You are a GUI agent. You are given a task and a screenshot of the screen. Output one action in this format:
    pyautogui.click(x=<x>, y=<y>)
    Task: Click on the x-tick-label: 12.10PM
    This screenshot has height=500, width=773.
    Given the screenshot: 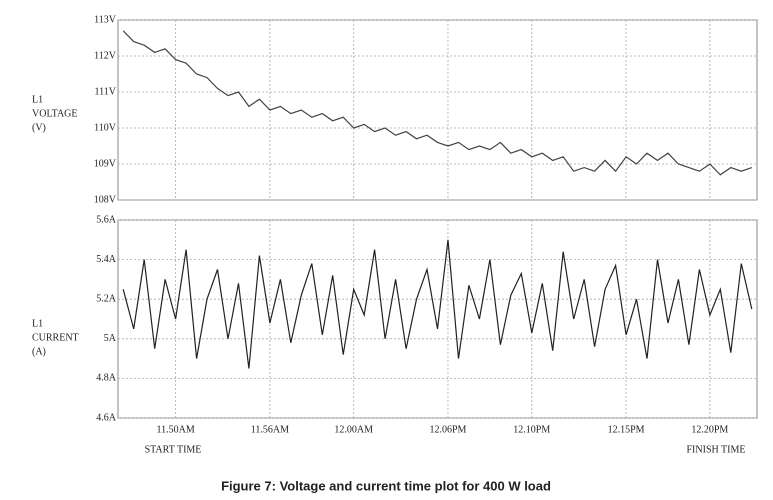 What is the action you would take?
    pyautogui.click(x=531, y=429)
    